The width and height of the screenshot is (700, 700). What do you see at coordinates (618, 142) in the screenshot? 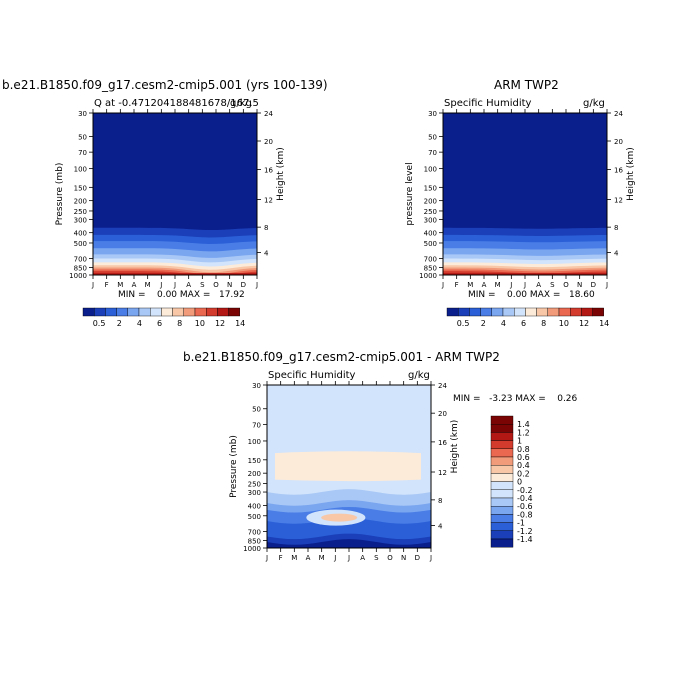
I see `y-right-tick-label: 20` at bounding box center [618, 142].